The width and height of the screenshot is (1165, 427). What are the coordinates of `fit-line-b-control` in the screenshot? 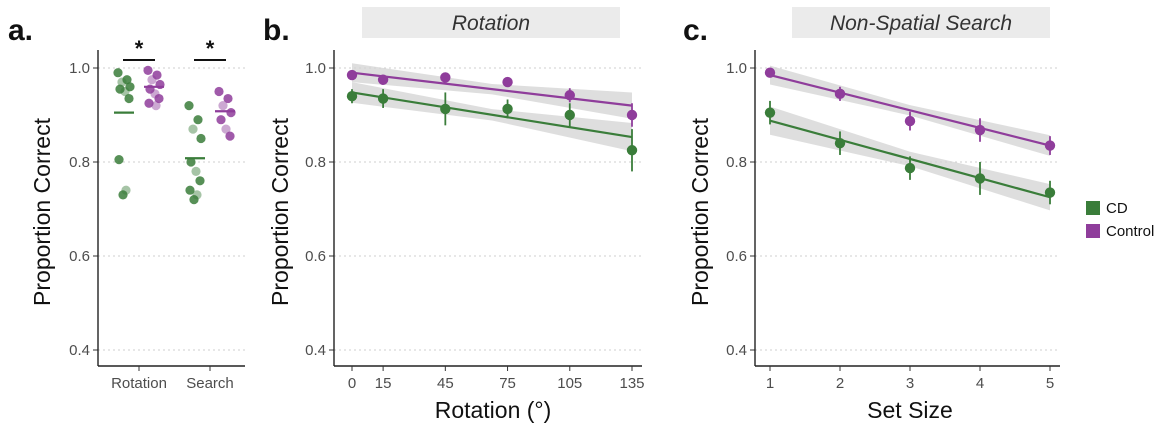 It's located at (492, 89).